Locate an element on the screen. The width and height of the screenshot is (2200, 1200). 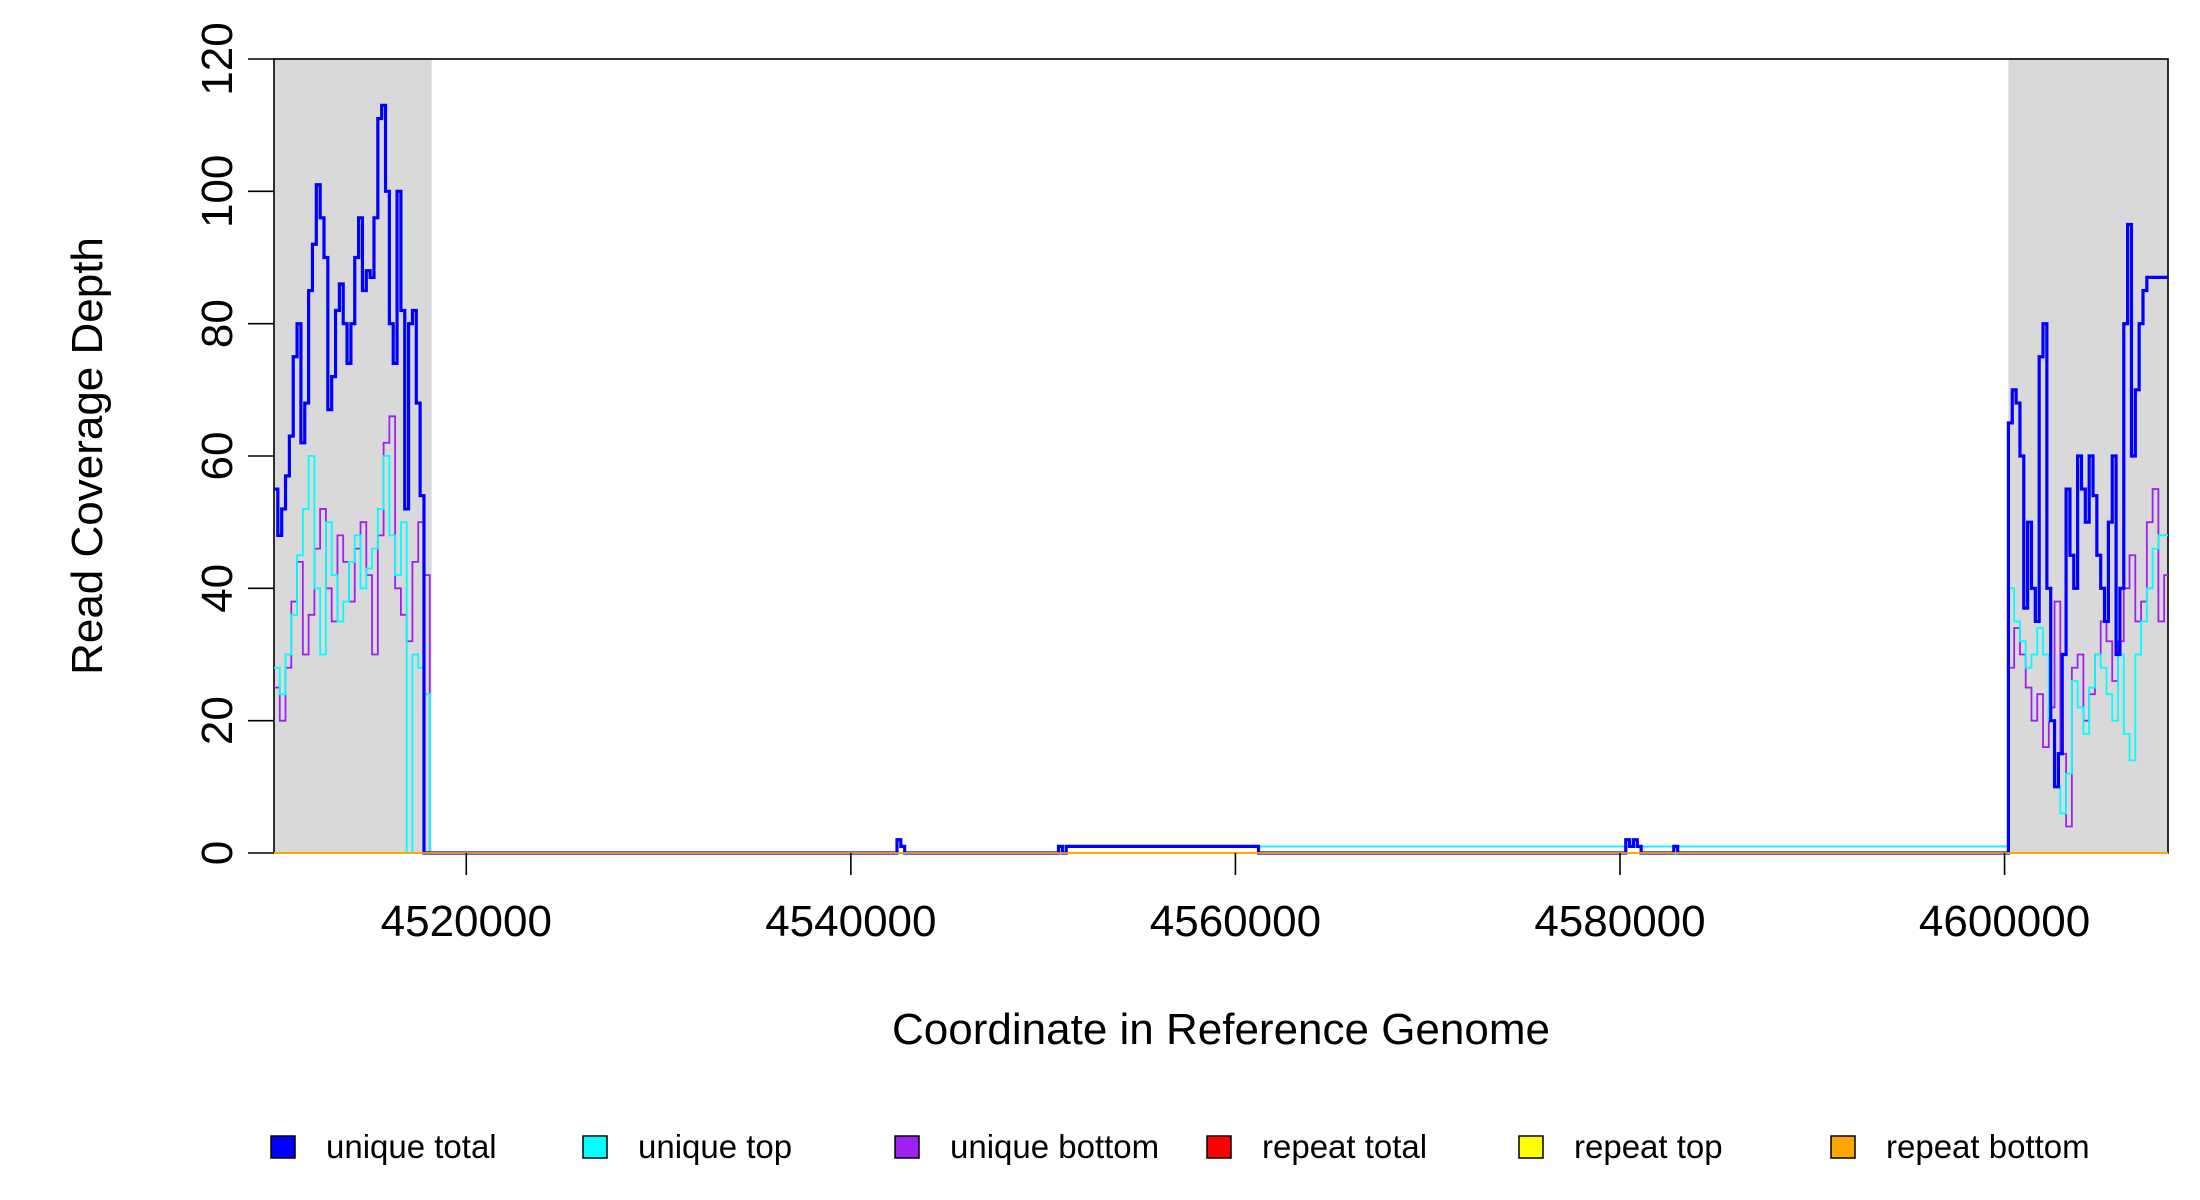
x-tick-label: 4580000 is located at coordinates (1619, 921).